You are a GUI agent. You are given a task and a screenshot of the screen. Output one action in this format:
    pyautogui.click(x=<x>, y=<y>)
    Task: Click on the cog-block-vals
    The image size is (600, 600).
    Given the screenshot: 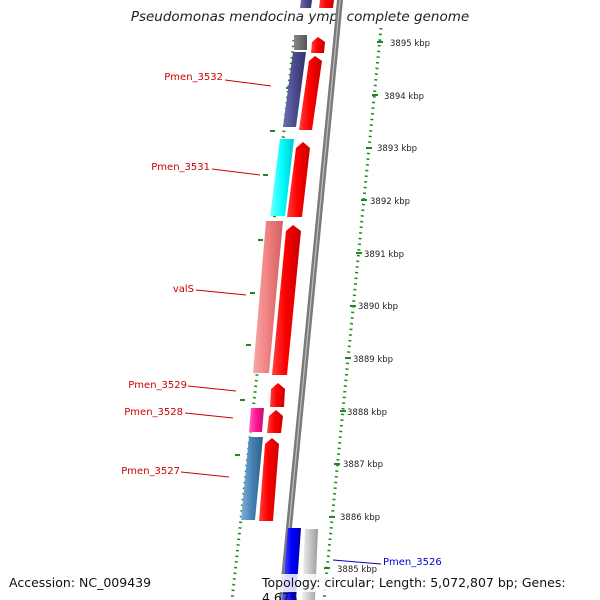 What is the action you would take?
    pyautogui.click(x=268, y=297)
    